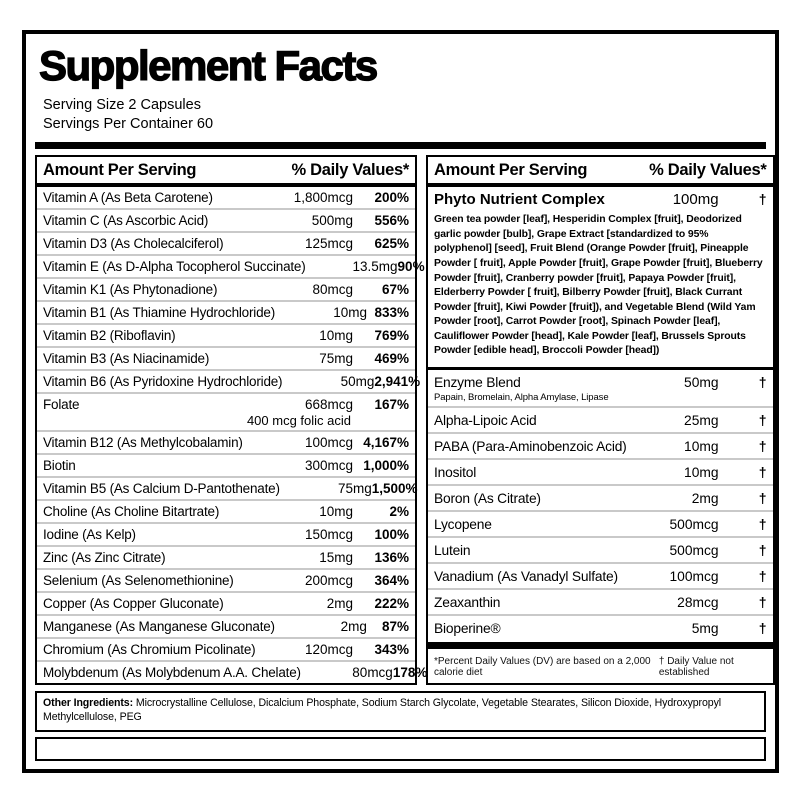 The width and height of the screenshot is (800, 800). I want to click on nutrient-amount: 15mg, so click(336, 558).